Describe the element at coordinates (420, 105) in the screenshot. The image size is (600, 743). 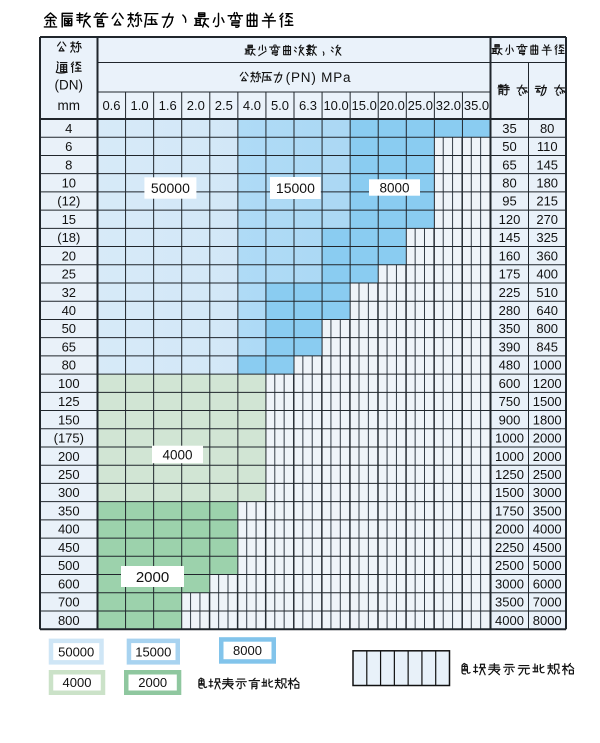
I see `svg-text: 25.0` at that location.